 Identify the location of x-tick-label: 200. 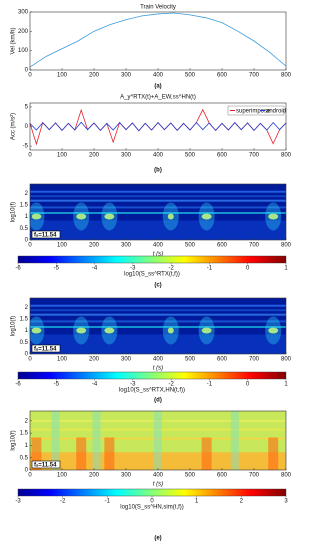
(94, 360).